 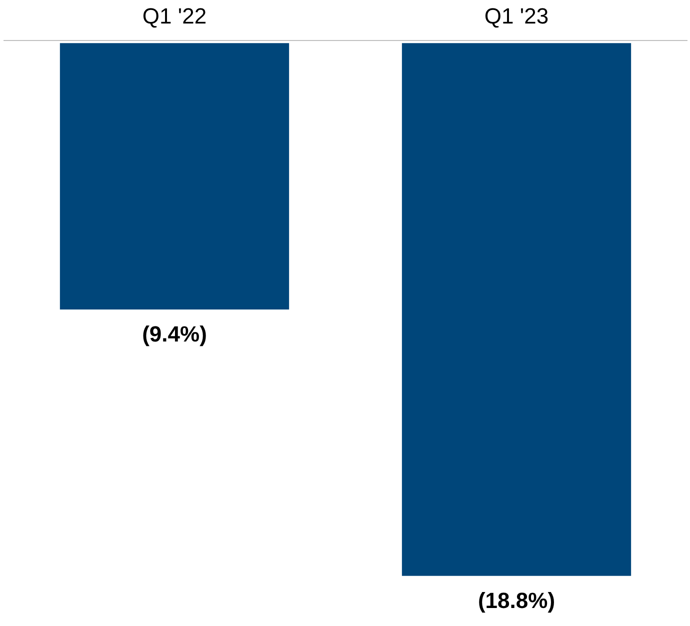 I want to click on data-label: (18.8%), so click(x=517, y=600).